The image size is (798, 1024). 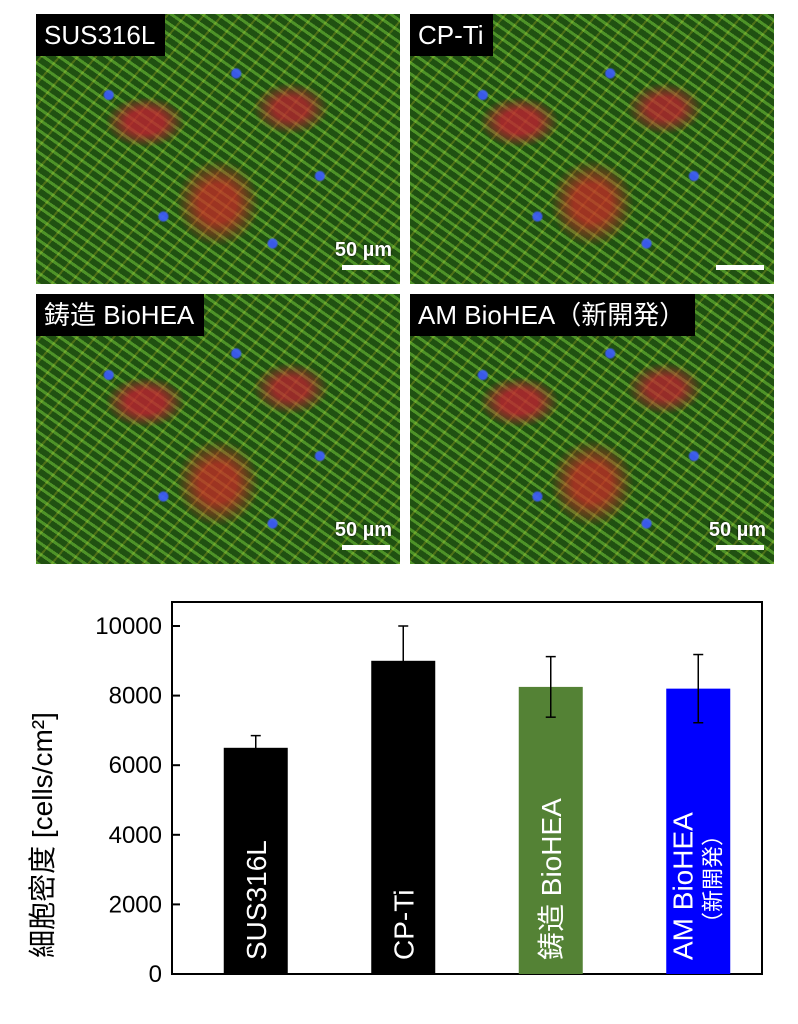 I want to click on y-tick-label: 8000, so click(x=135, y=696).